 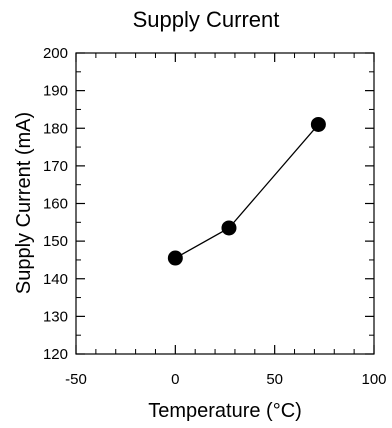 What do you see at coordinates (55, 241) in the screenshot?
I see `y-tick-label: 150` at bounding box center [55, 241].